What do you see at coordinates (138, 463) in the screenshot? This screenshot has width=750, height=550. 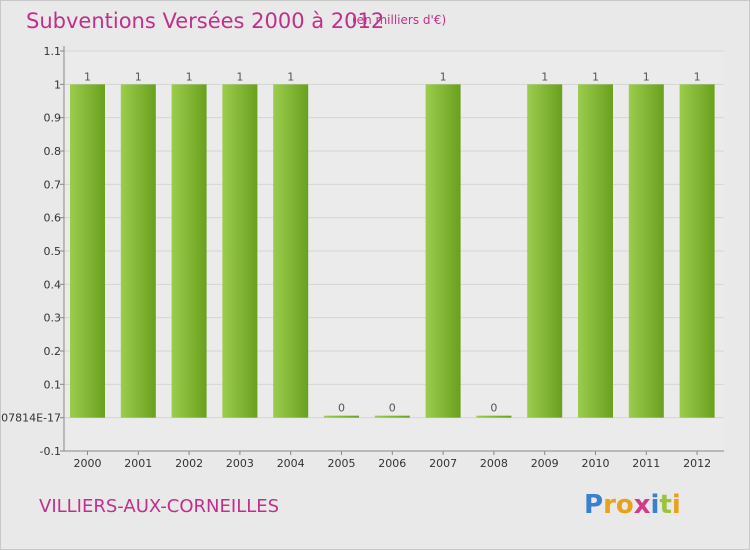 I see `x-tick-label: 2001` at bounding box center [138, 463].